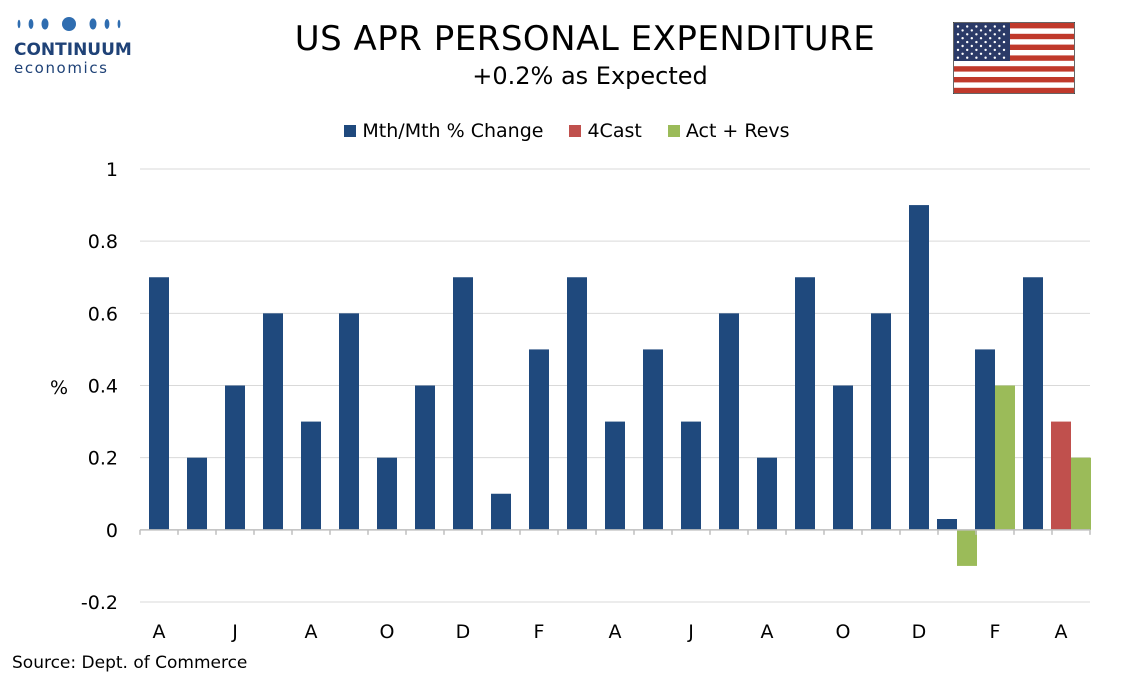 This screenshot has width=1134, height=680. What do you see at coordinates (59, 388) in the screenshot?
I see `y-axis-label: %` at bounding box center [59, 388].